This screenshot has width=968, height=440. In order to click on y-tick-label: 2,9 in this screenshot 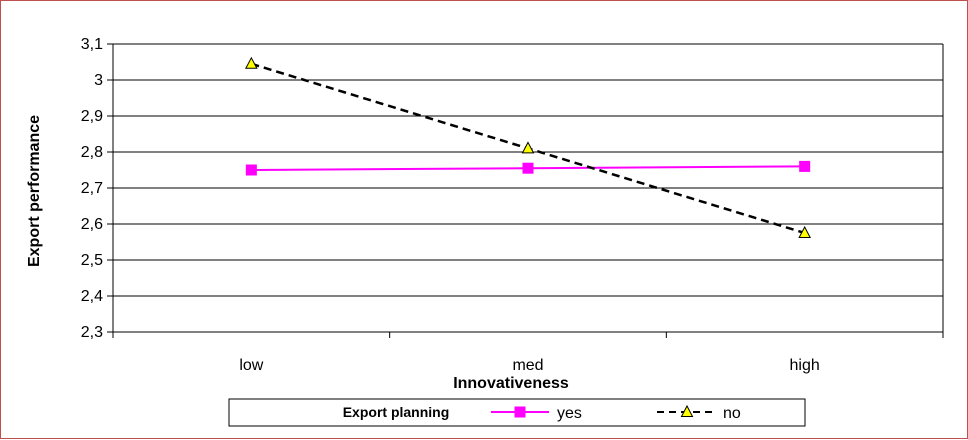, I will do `click(92, 116)`.